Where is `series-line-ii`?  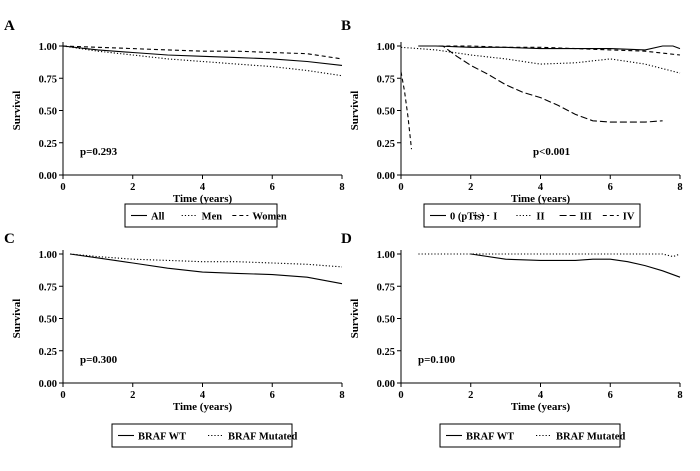
series-line-ii is located at coordinates (540, 60).